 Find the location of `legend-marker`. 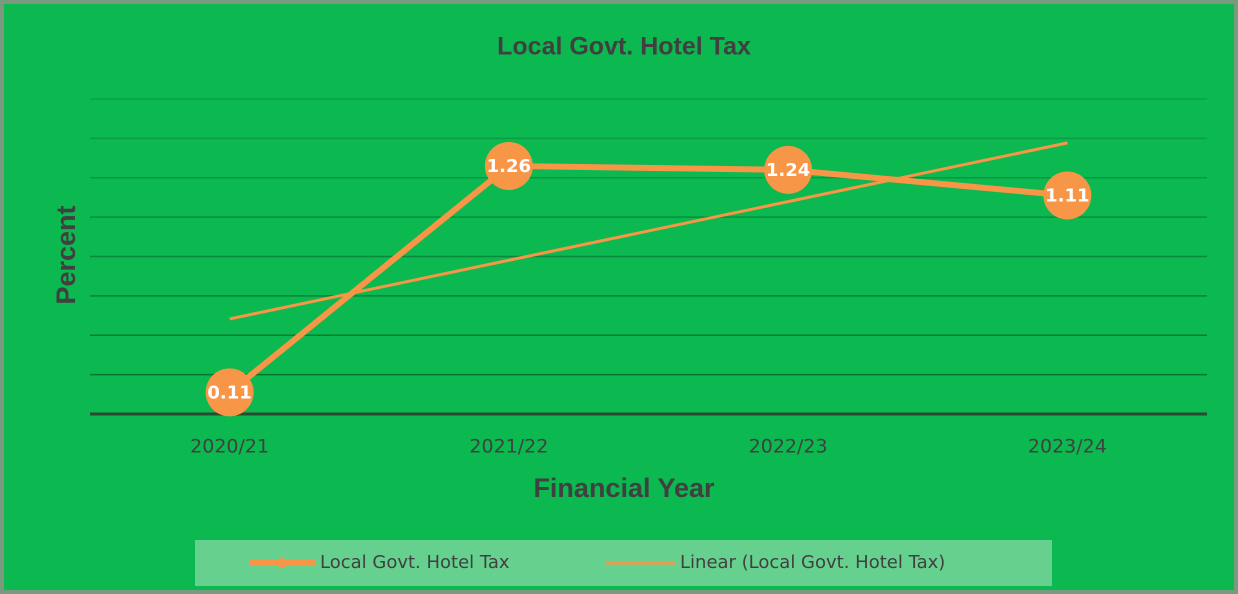

legend-marker is located at coordinates (282, 563).